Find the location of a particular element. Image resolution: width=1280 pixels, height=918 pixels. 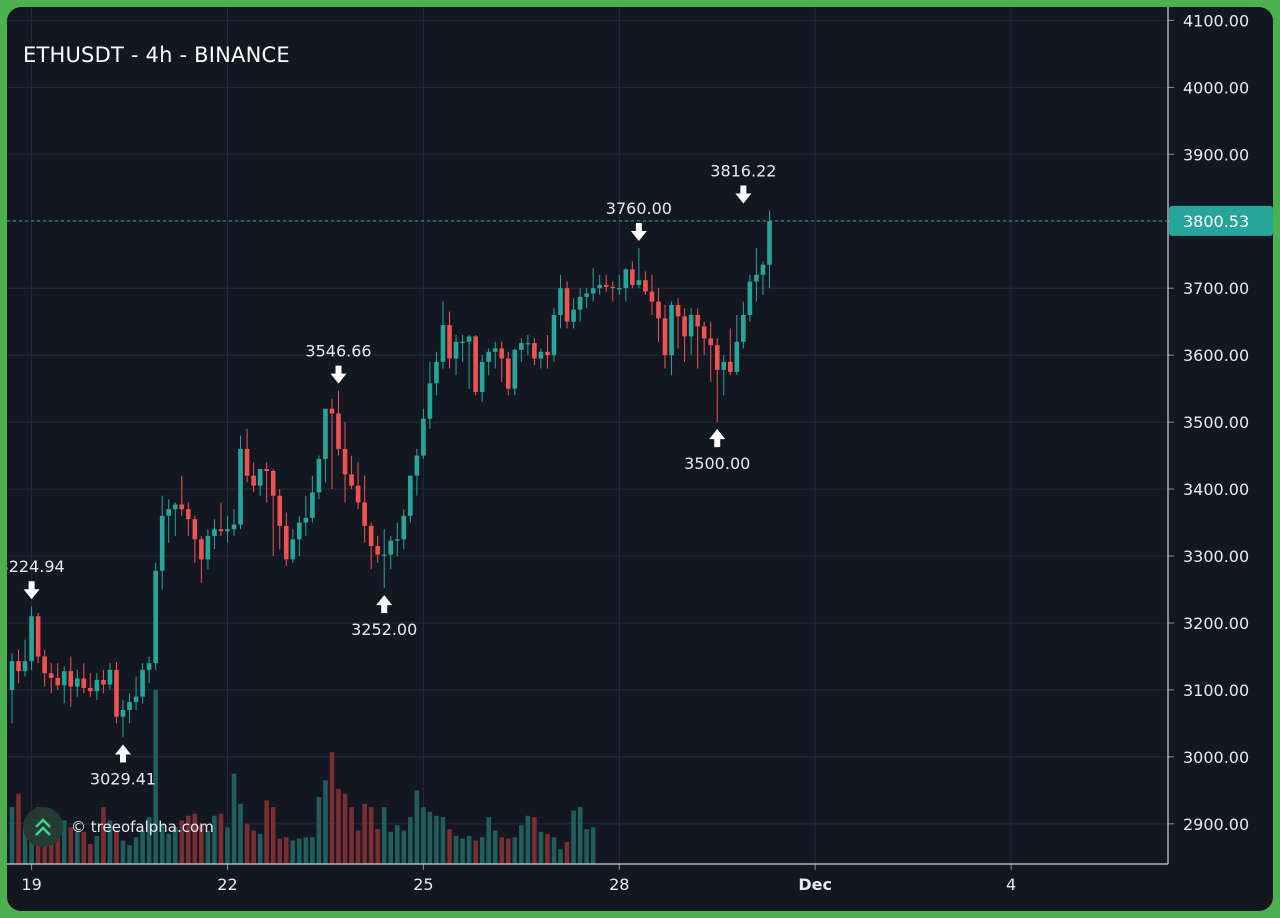

y-tick-label: 2900.00 is located at coordinates (1216, 824).